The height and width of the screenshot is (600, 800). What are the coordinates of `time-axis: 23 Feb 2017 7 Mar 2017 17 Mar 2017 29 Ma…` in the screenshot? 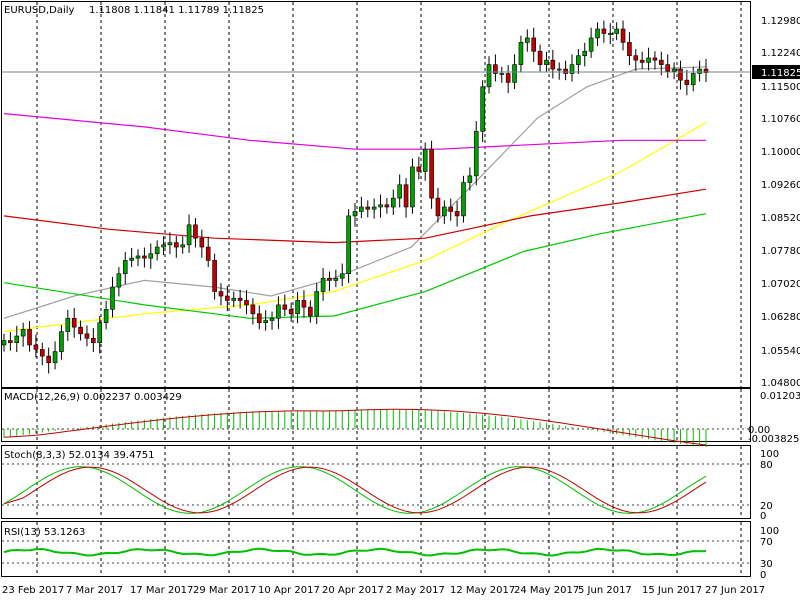 It's located at (383, 590).